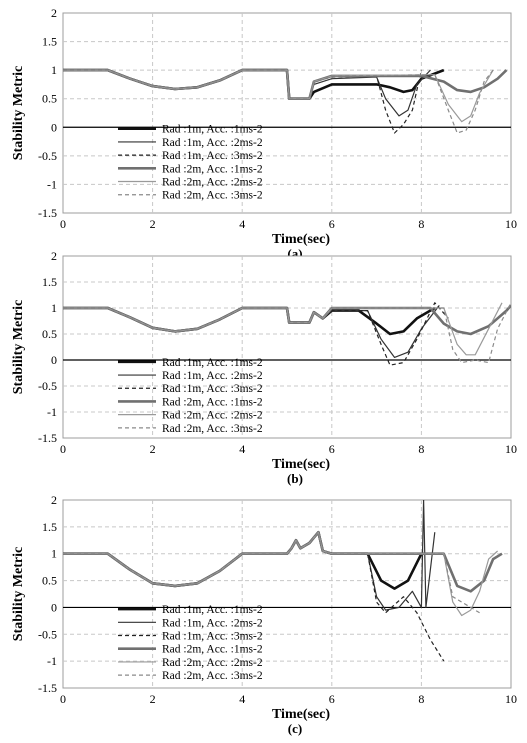  I want to click on panel-label: (b), so click(295, 478).